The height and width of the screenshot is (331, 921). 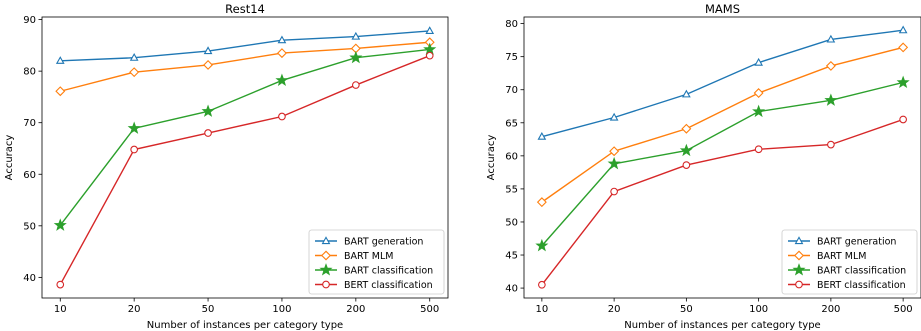 I want to click on series-bart-mlm, so click(x=245, y=67).